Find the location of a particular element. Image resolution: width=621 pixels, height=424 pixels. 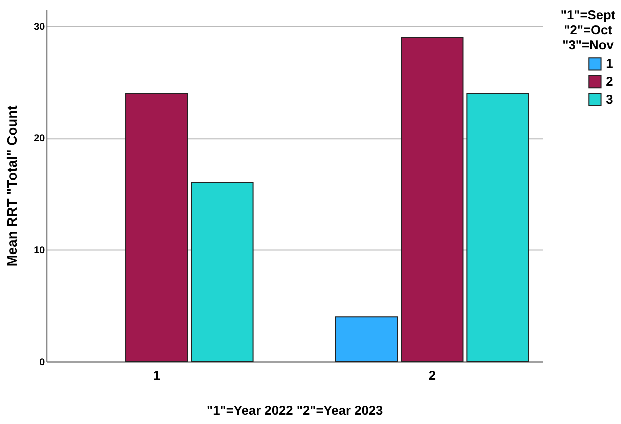

y-tick-label: 10 is located at coordinates (40, 250).